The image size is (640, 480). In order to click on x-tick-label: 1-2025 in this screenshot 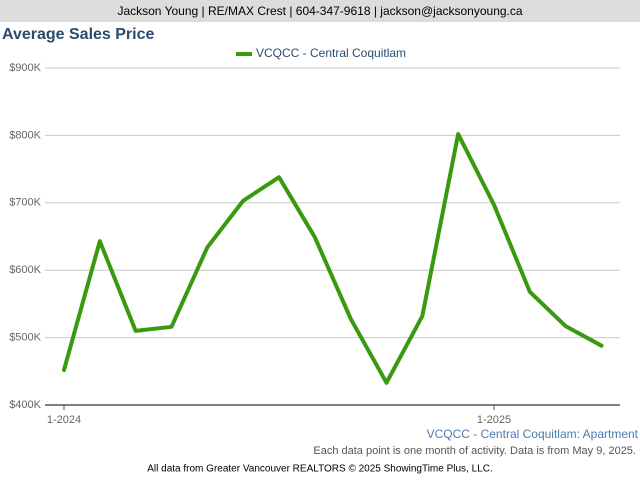, I will do `click(494, 420)`.